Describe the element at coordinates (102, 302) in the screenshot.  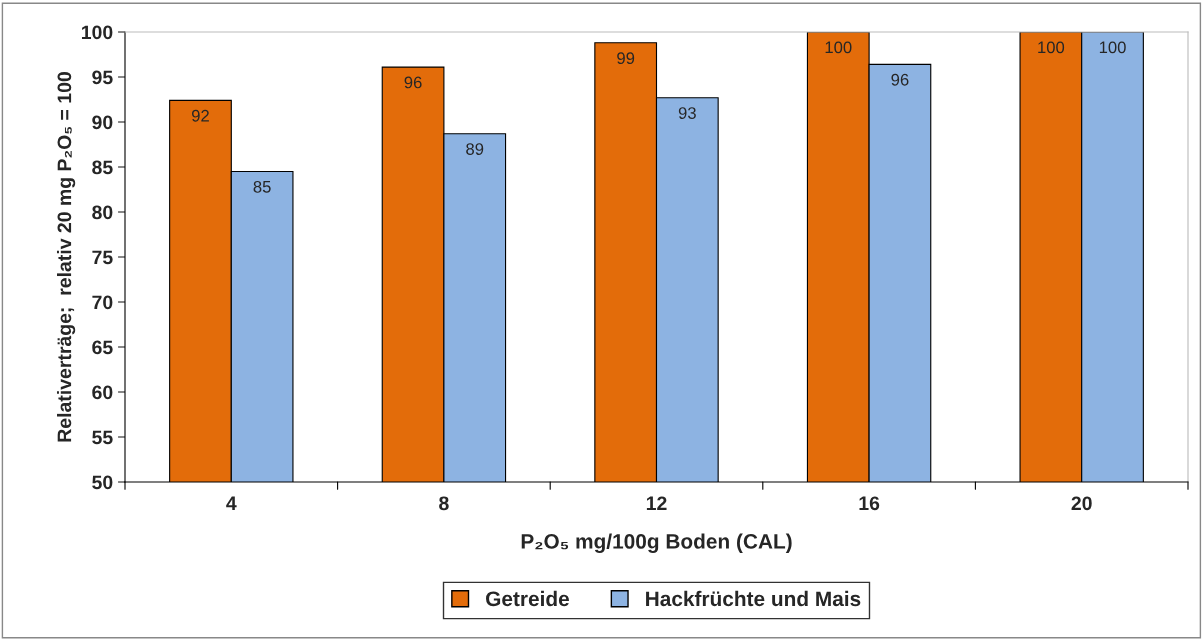
I see `y-tick-label: 70` at that location.